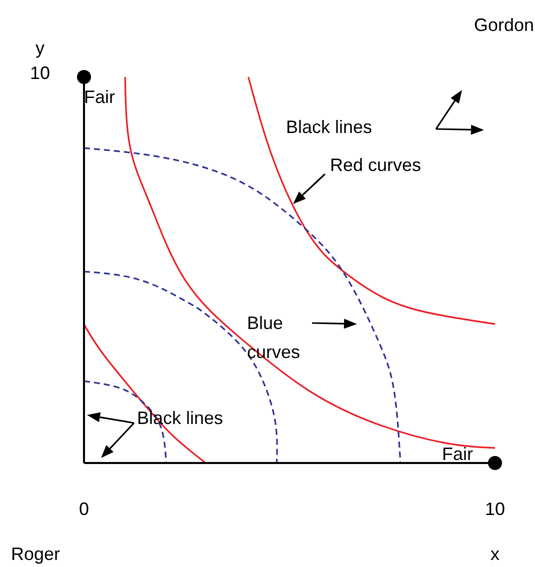 This screenshot has height=567, width=535. What do you see at coordinates (35, 554) in the screenshot?
I see `text: Roger` at bounding box center [35, 554].